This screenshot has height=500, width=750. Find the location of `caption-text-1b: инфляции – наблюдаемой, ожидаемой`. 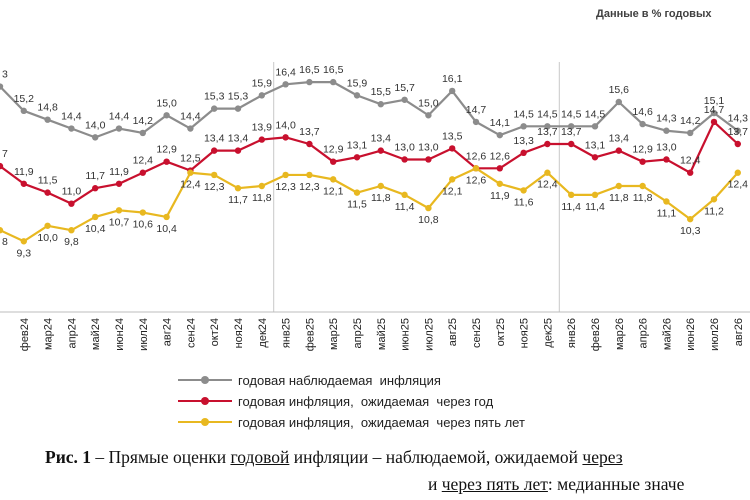

caption-text-1b: инфляции – наблюдаемой, ожидаемой is located at coordinates (436, 457).